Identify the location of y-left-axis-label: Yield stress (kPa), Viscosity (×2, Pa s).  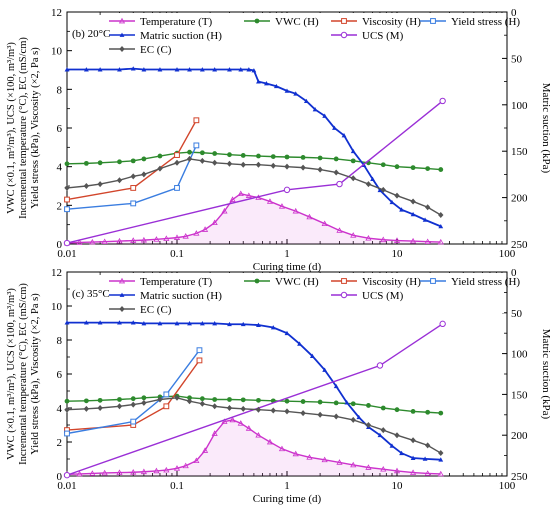
(35, 128).